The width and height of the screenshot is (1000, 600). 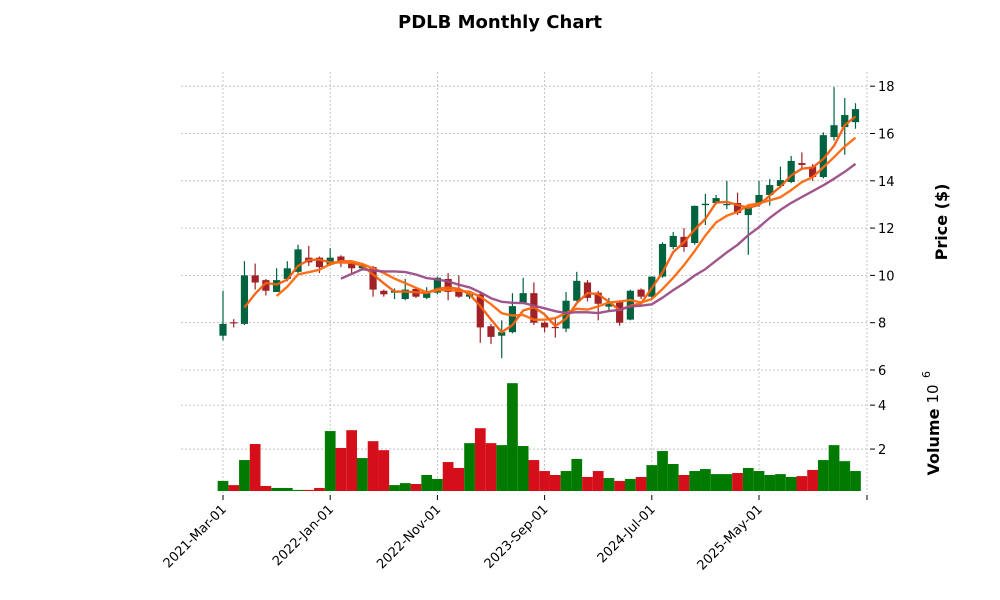 I want to click on price-tick-label: 14, so click(x=886, y=182).